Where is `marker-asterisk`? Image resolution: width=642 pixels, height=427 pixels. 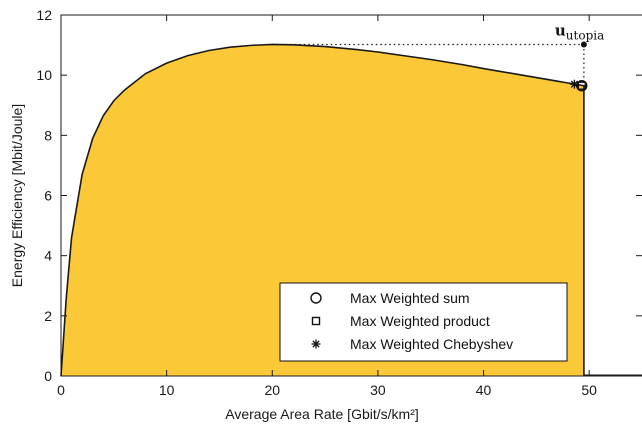 marker-asterisk is located at coordinates (574, 84).